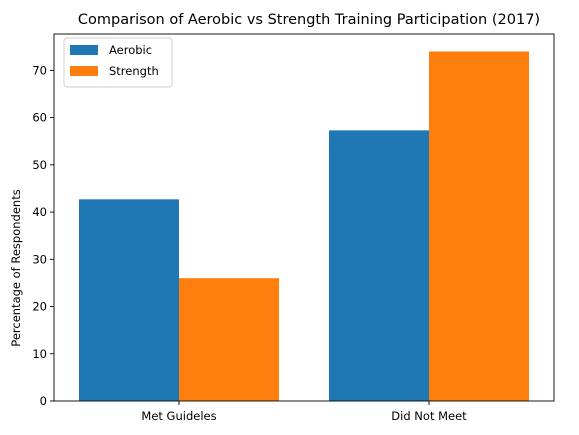  I want to click on bar-aerobic-did-not-meet, so click(379, 265).